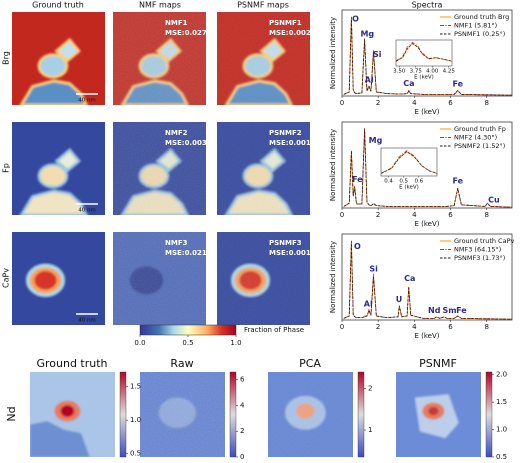  What do you see at coordinates (176, 23) in the screenshot?
I see `map-label: NMF1` at bounding box center [176, 23].